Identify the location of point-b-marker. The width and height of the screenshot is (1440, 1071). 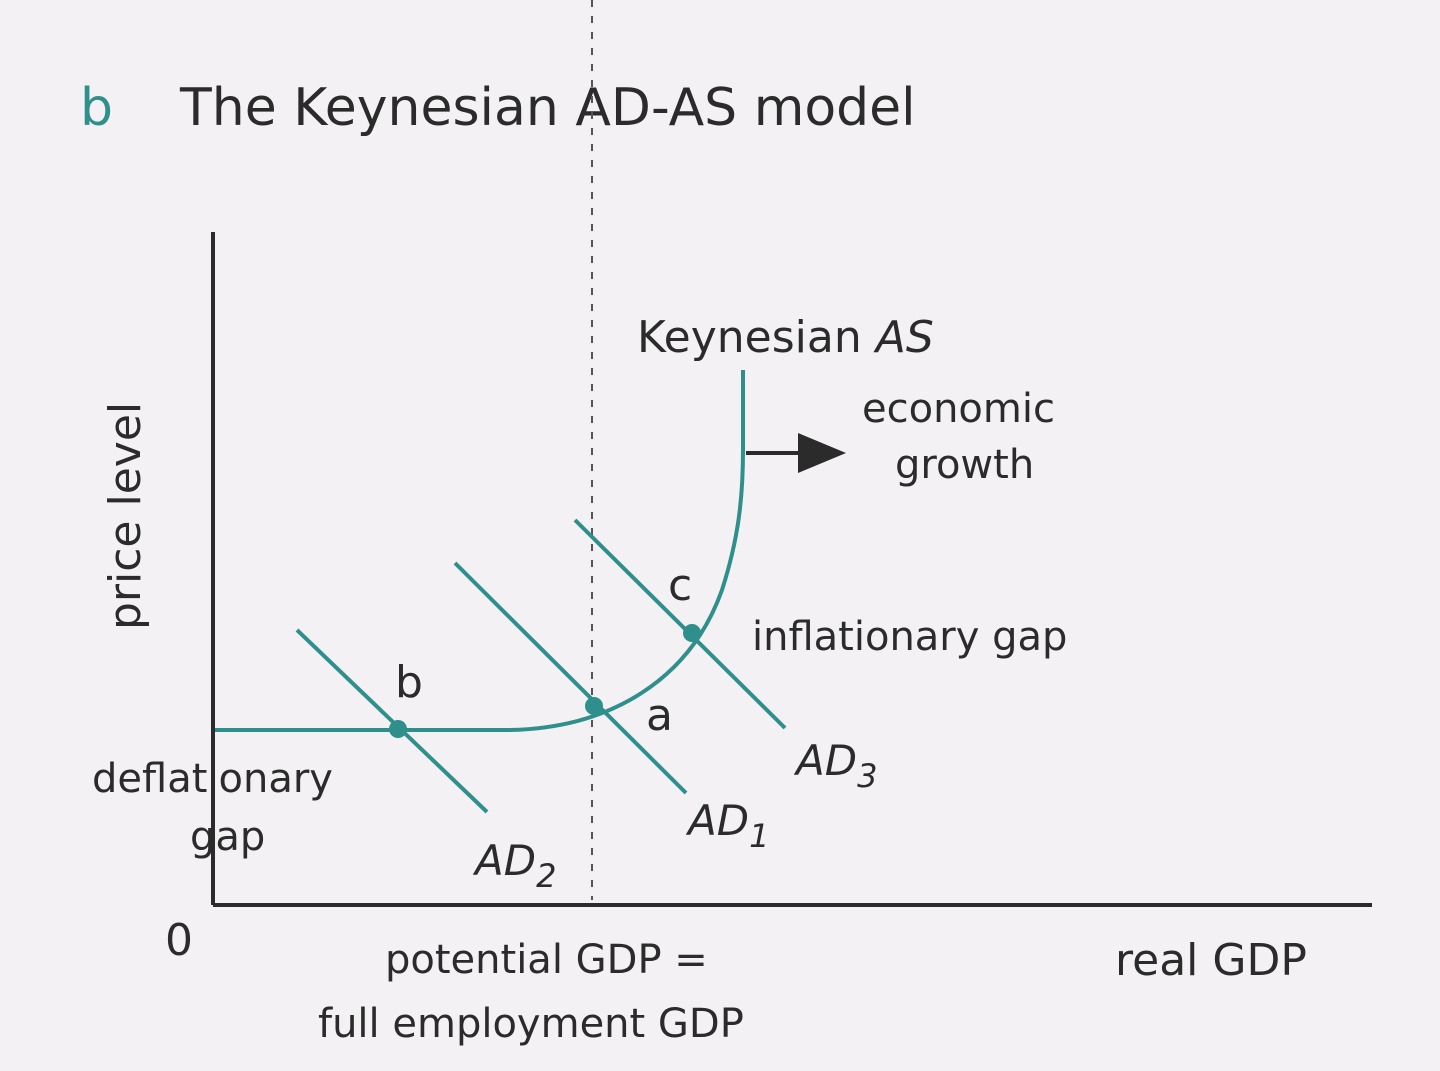
(398, 729).